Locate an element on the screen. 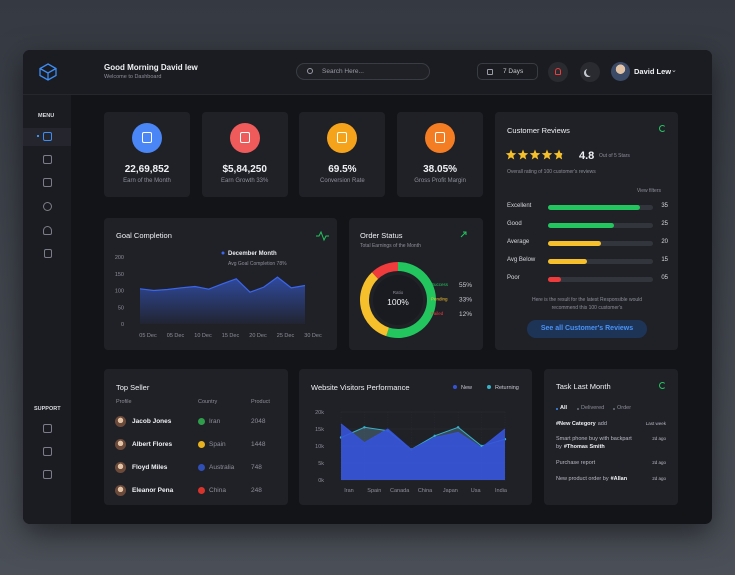  menu-label: MENU is located at coordinates (46, 116).